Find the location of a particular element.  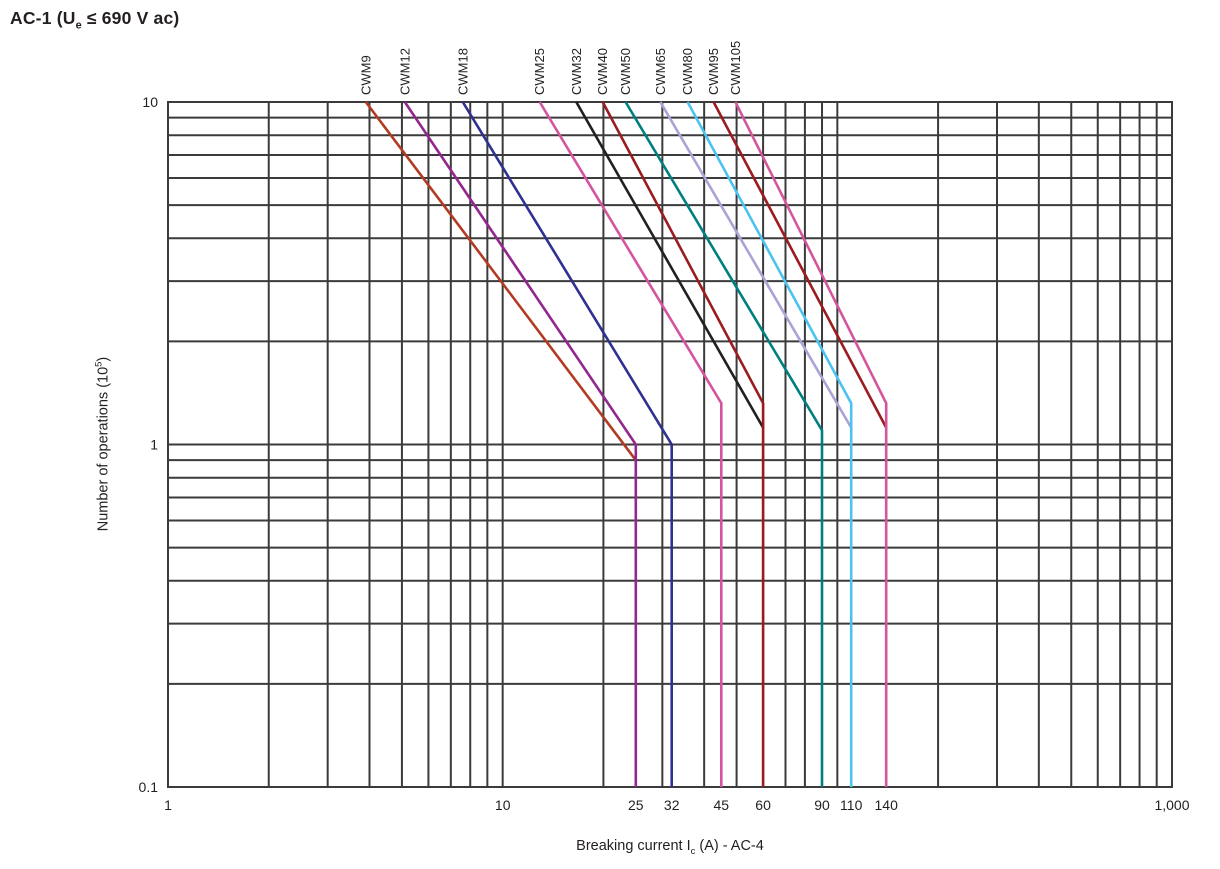

curve-cwm65 is located at coordinates (756, 265).